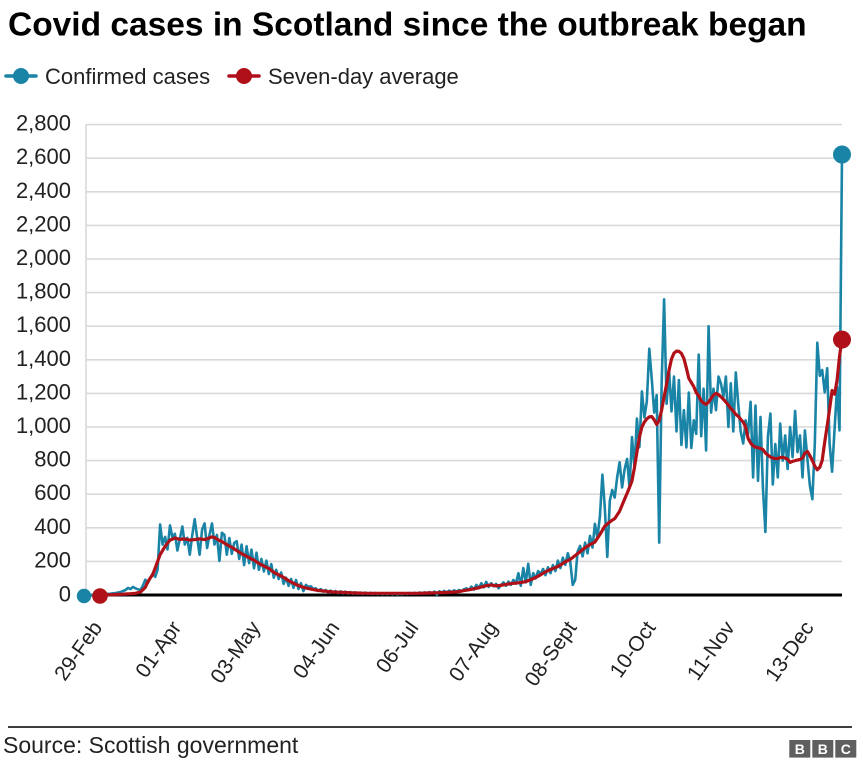 The width and height of the screenshot is (863, 760). What do you see at coordinates (43, 257) in the screenshot?
I see `svg-text: 2,000` at bounding box center [43, 257].